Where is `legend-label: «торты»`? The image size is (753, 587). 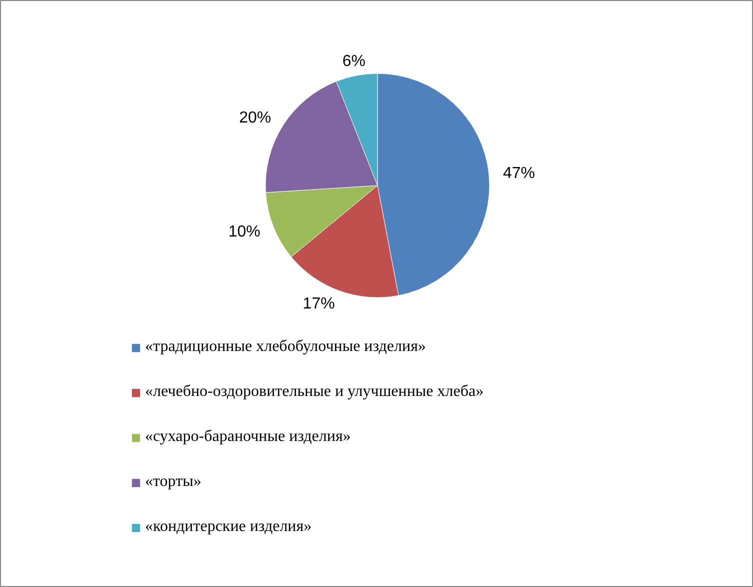
legend-label: «торты» is located at coordinates (173, 482).